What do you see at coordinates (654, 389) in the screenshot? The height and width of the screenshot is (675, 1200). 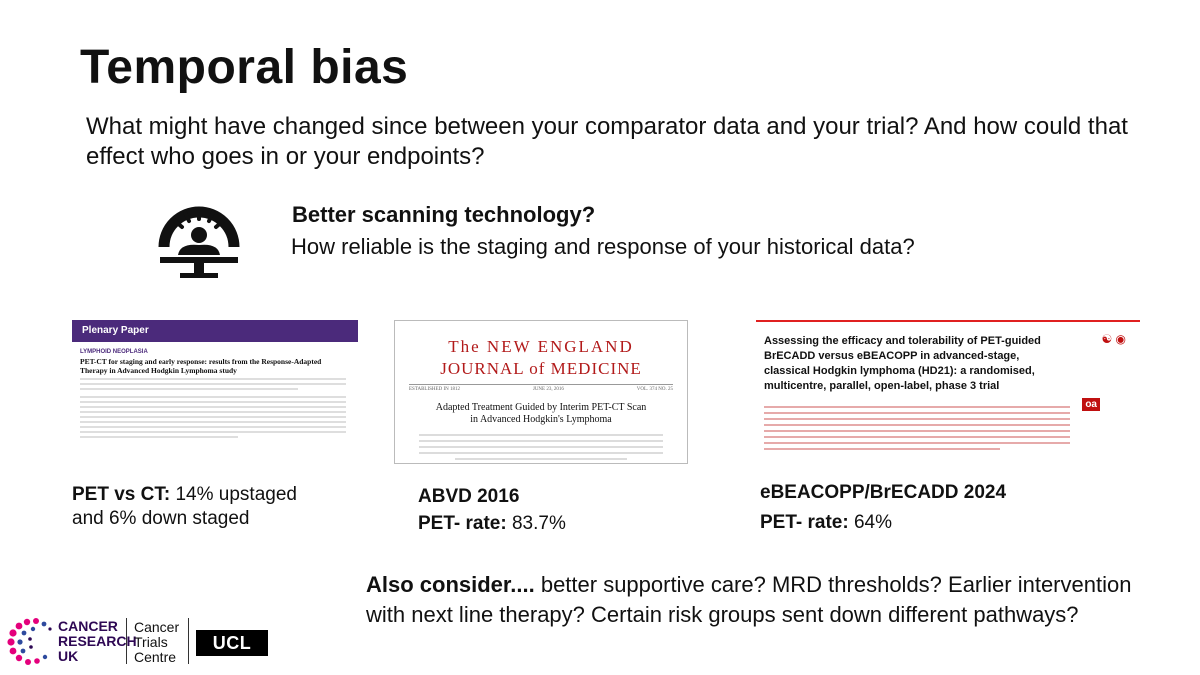 I see `meta-volume: VOL. 374 NO. 25` at bounding box center [654, 389].